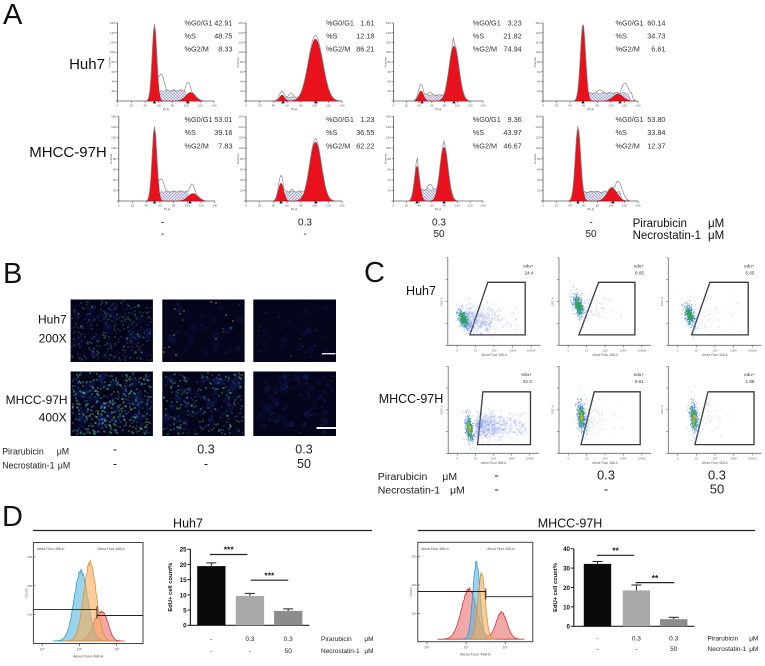 This screenshot has height=666, width=765. What do you see at coordinates (185, 611) in the screenshot?
I see `svg-text: 5` at bounding box center [185, 611].